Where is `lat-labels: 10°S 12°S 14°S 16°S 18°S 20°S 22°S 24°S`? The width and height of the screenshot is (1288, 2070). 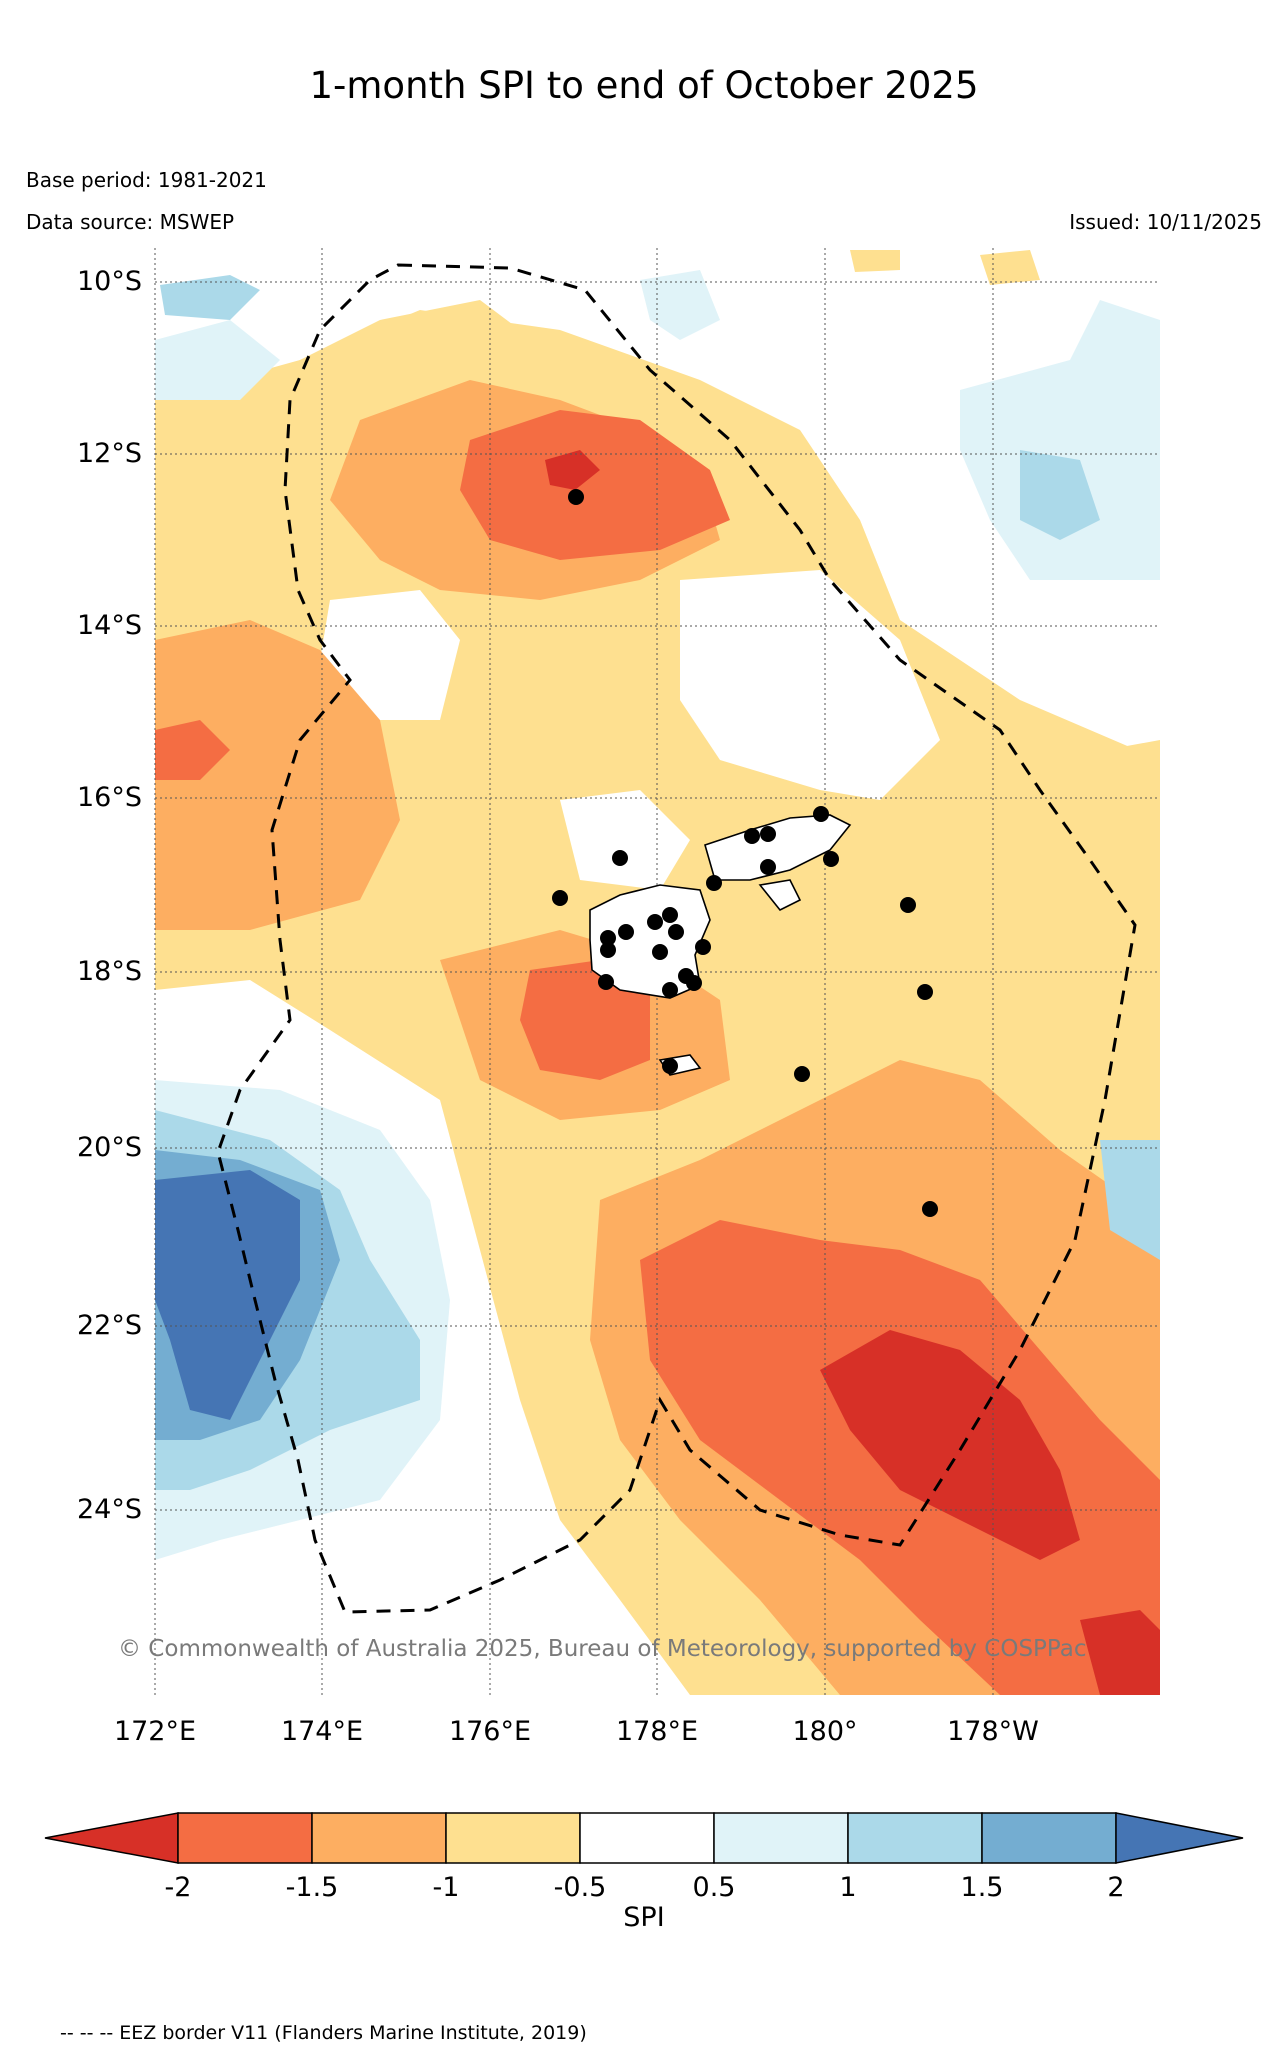 lat-labels: 10°S 12°S 14°S 16°S 18°S 20°S 22°S 24°S is located at coordinates (109, 895).